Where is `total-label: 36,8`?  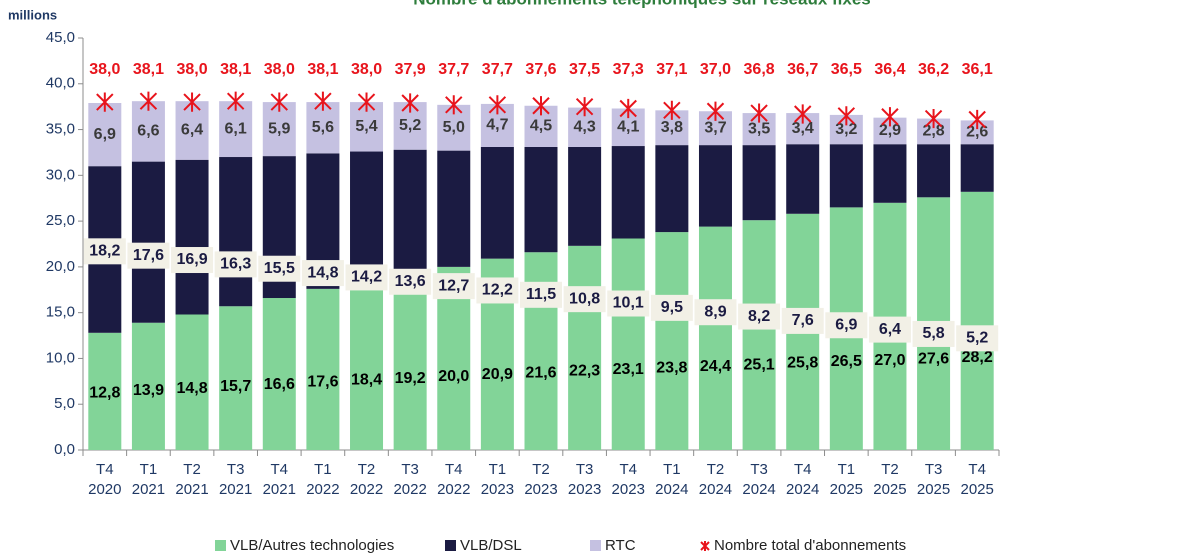 total-label: 36,8 is located at coordinates (759, 69).